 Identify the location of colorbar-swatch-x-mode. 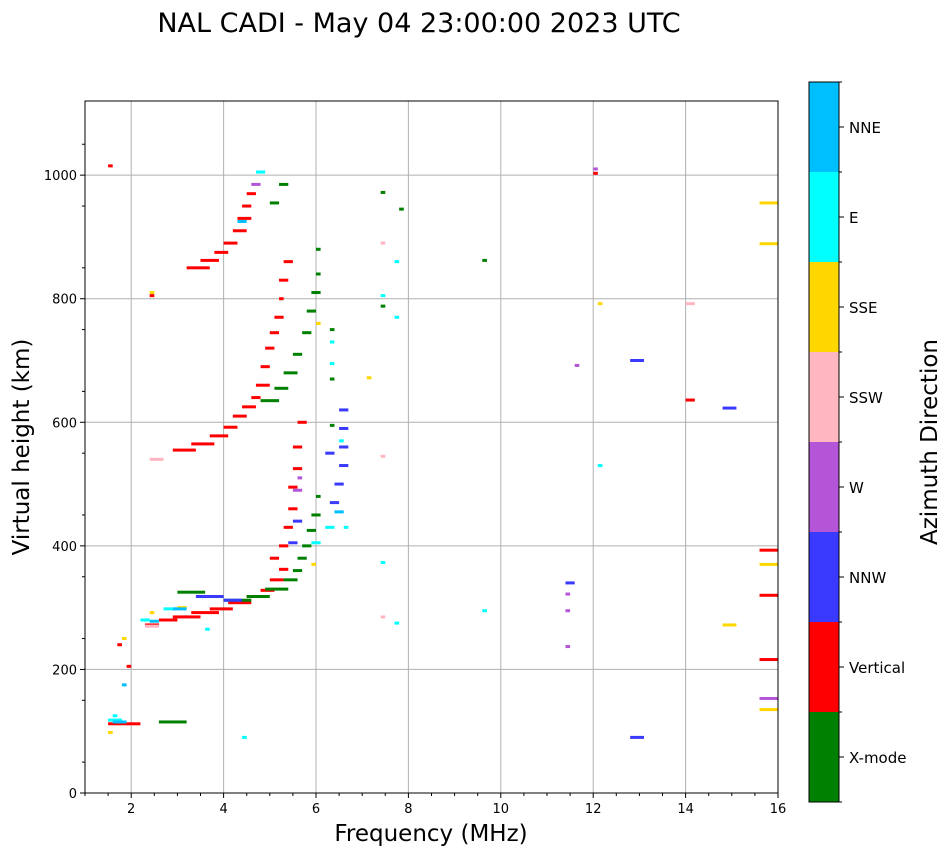
(824, 757).